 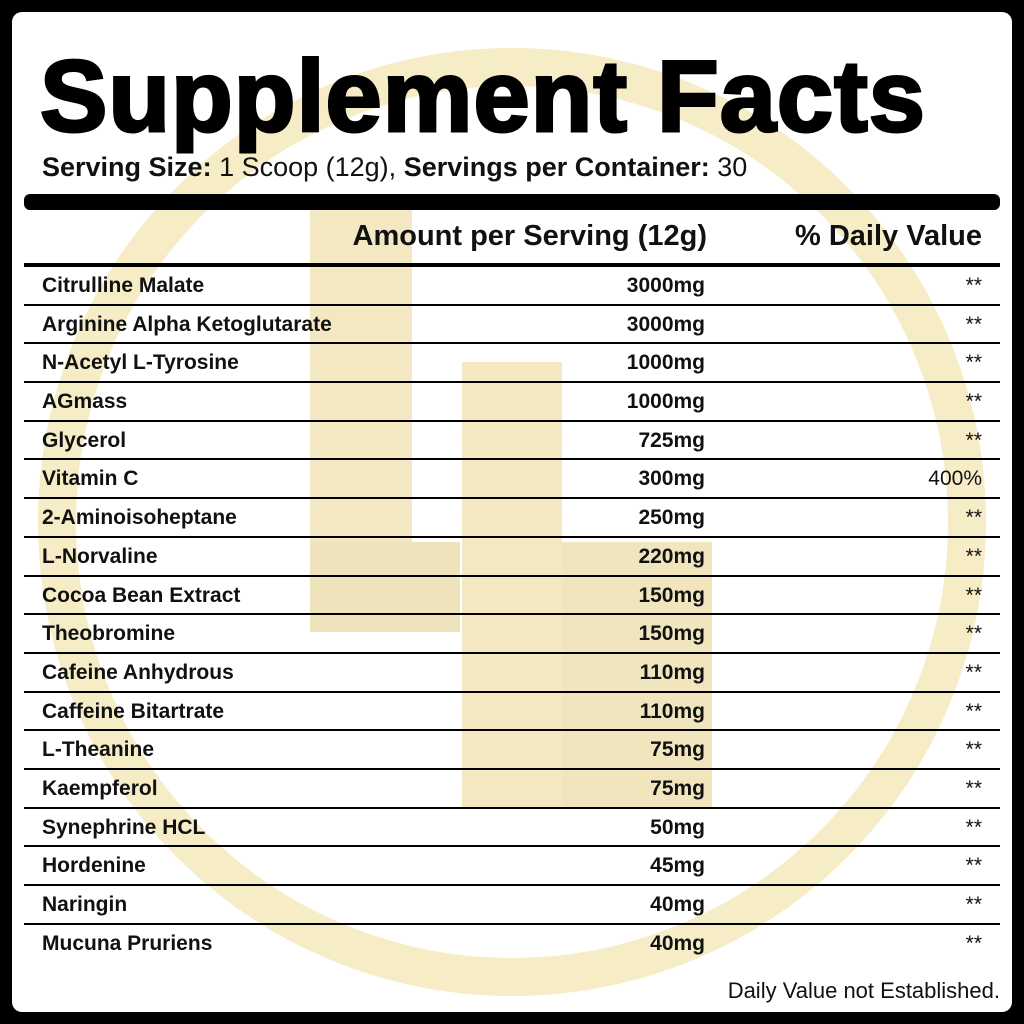 What do you see at coordinates (556, 167) in the screenshot?
I see `servings-per-container-label: Servings per Container:` at bounding box center [556, 167].